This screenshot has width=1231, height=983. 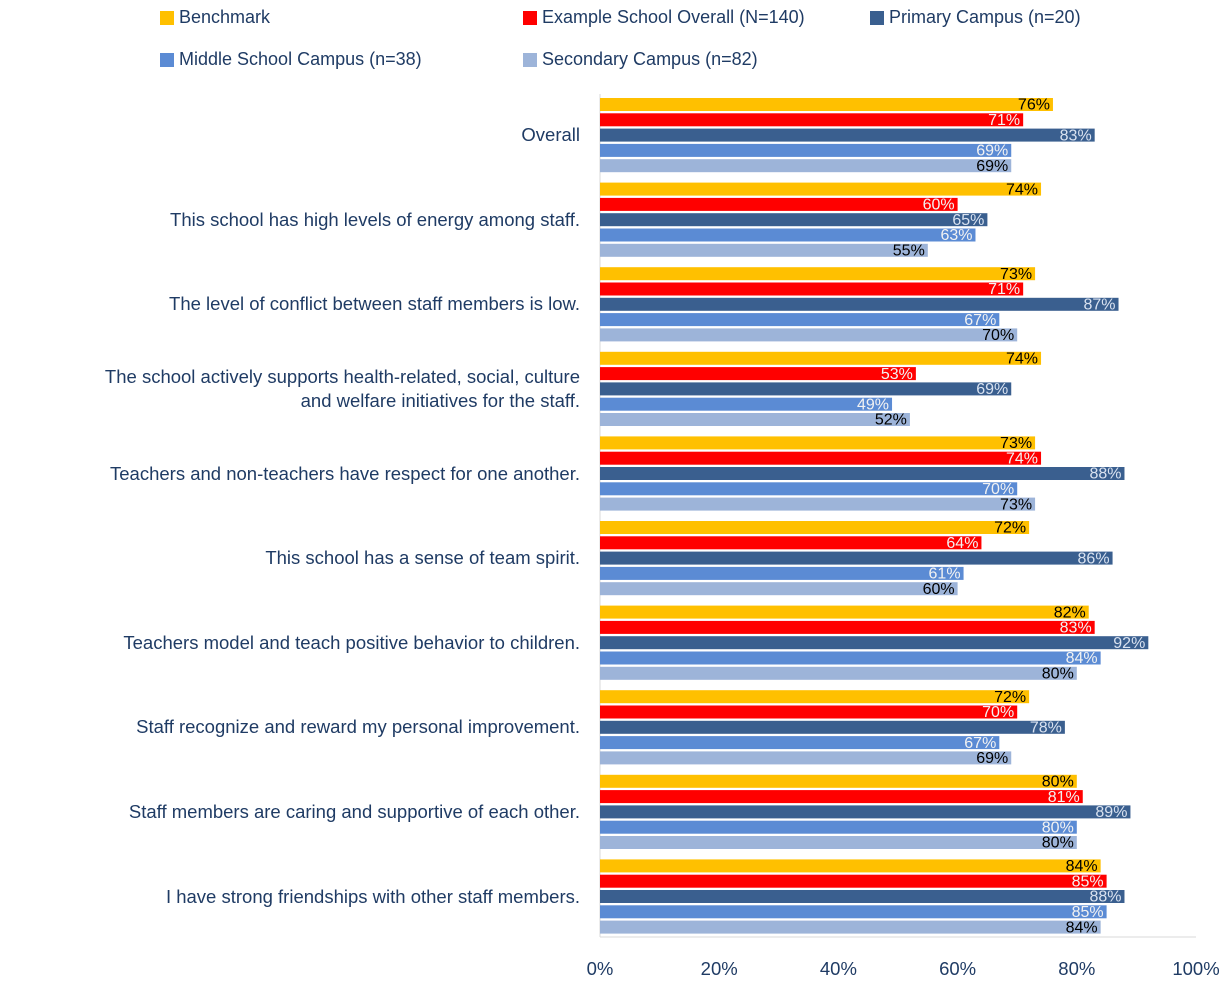 I want to click on data-label: 61%, so click(x=945, y=574).